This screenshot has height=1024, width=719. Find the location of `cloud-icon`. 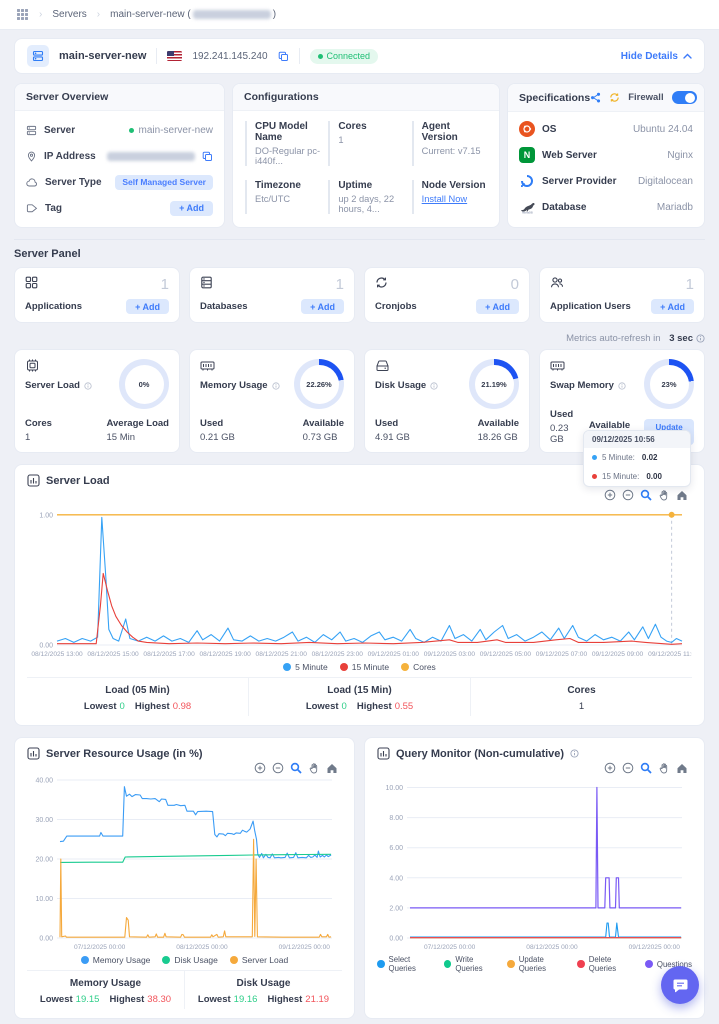

cloud-icon is located at coordinates (31, 181).